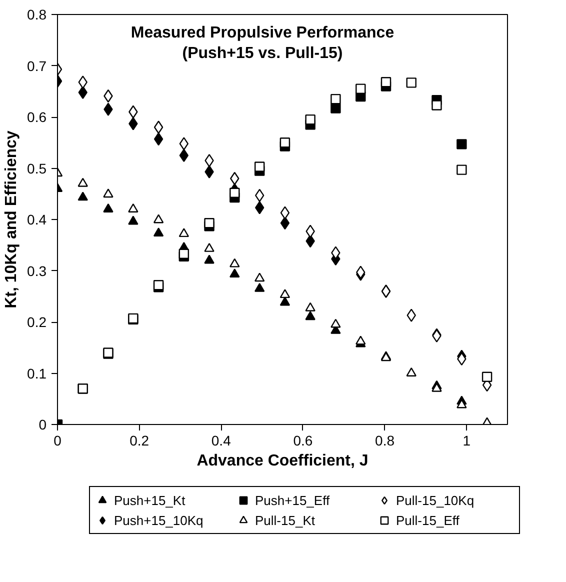  I want to click on x-axis-title: Advance Coefficient, J, so click(282, 461).